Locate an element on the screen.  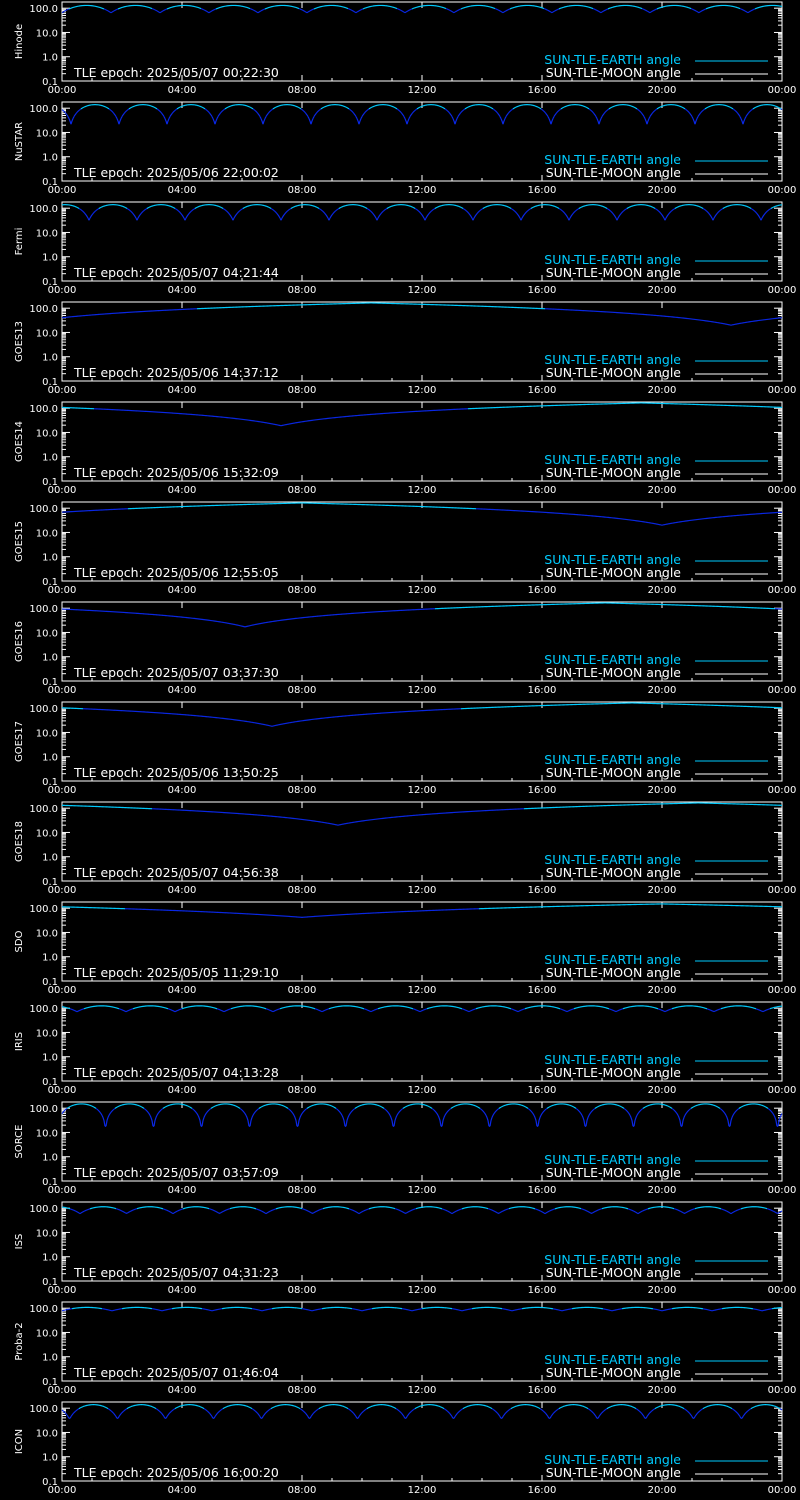
y-tick-label: 1.0 is located at coordinates (50, 158).